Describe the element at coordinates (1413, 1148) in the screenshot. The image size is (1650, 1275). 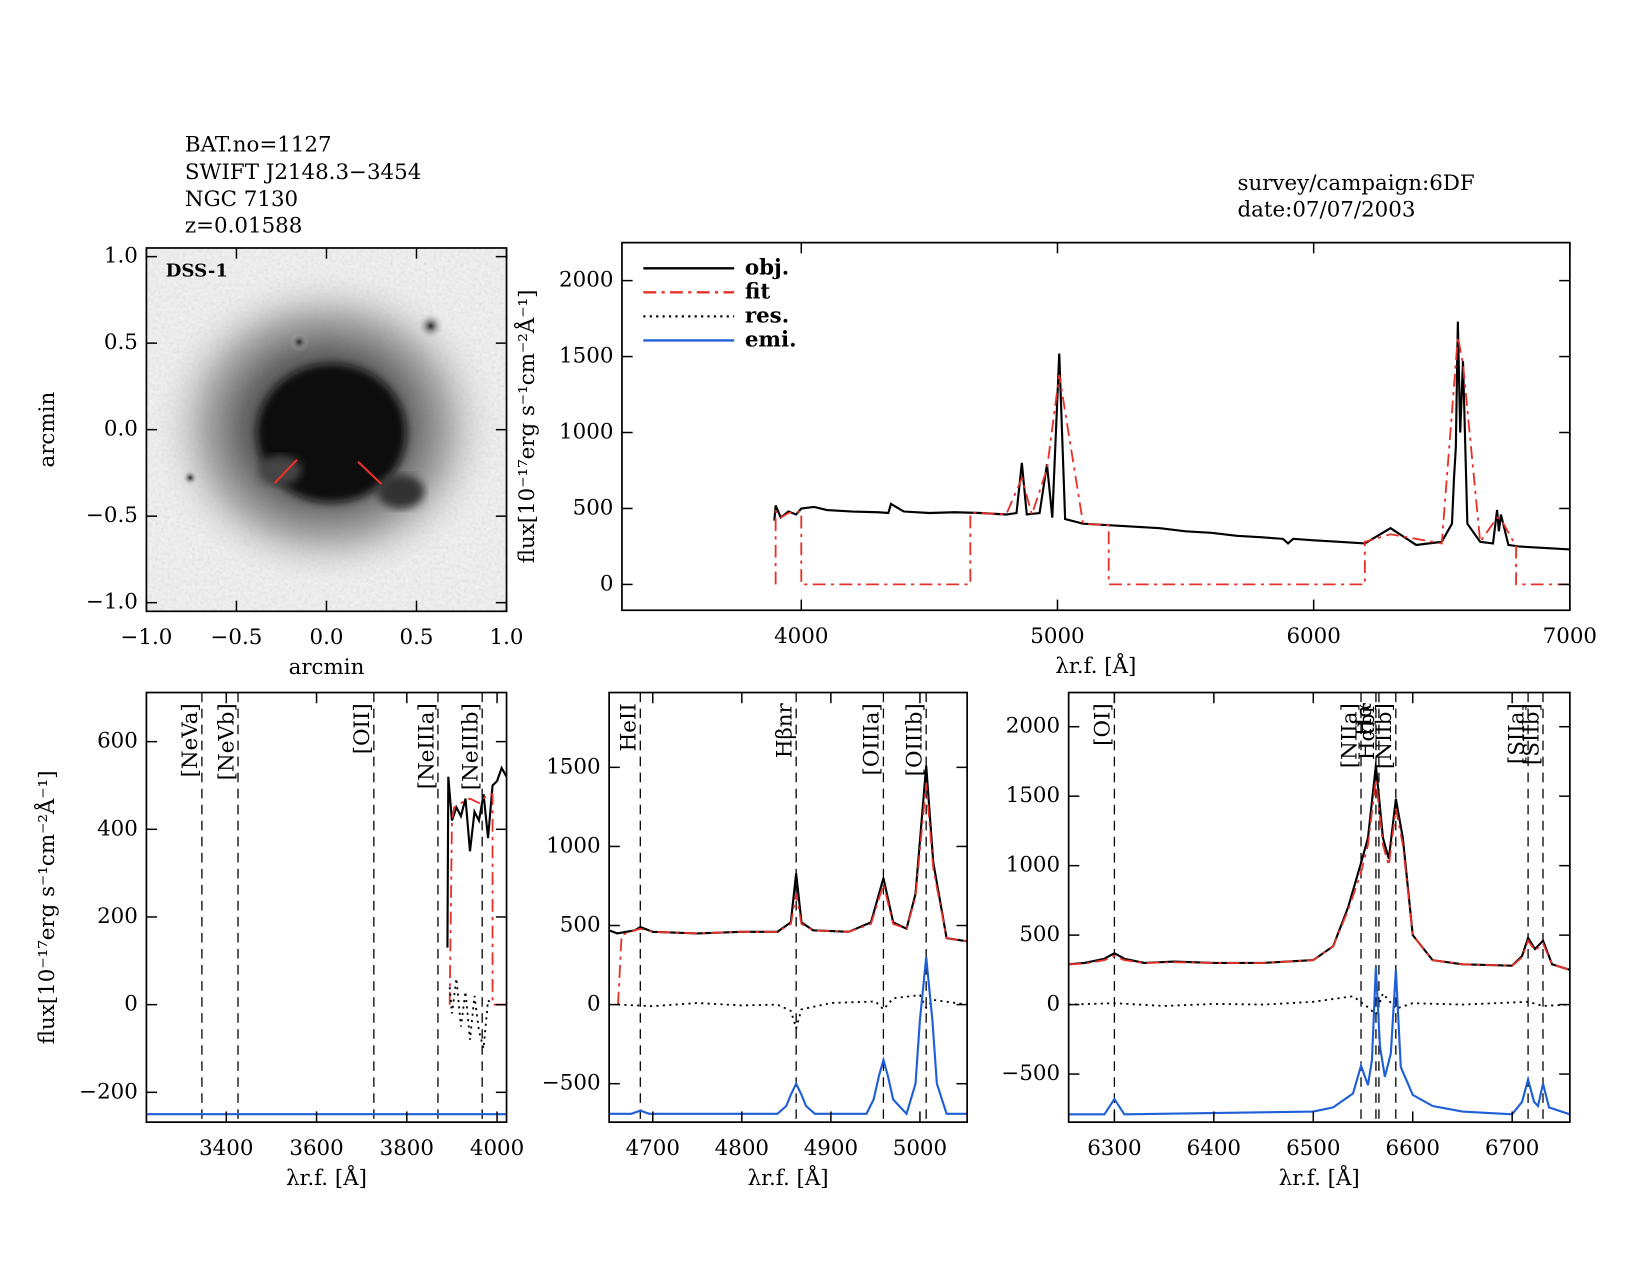
I see `x-tick-label: 6600` at that location.